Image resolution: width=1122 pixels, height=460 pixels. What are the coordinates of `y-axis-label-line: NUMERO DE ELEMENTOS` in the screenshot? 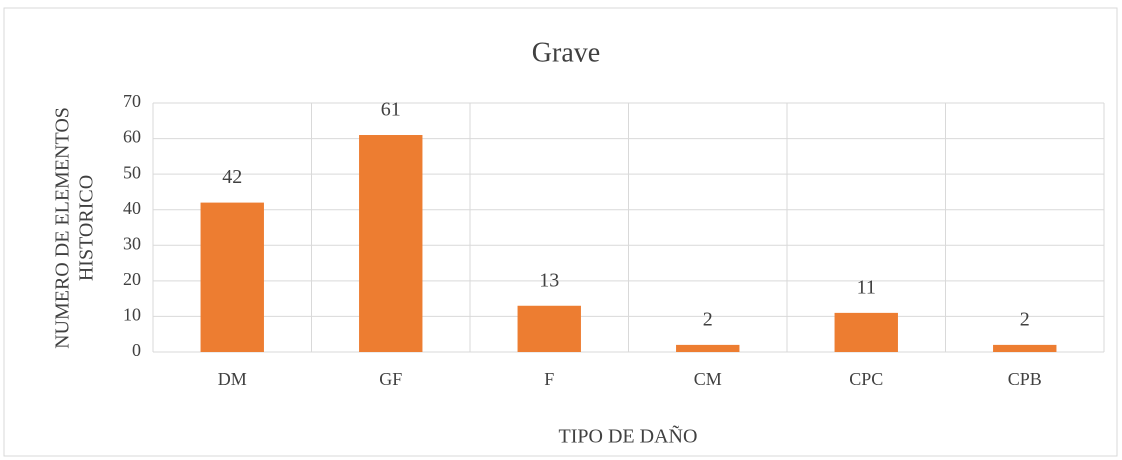 It's located at (63, 228).